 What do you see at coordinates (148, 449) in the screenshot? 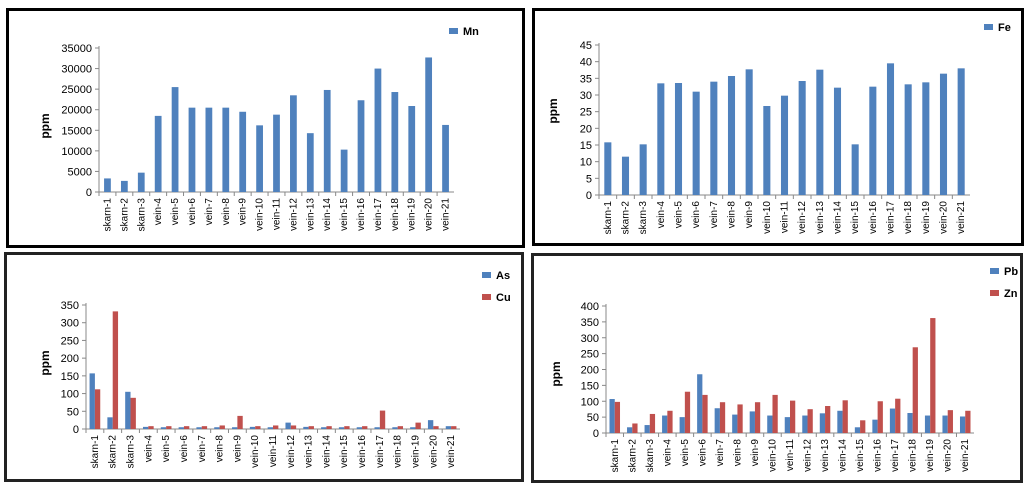
I see `x-tick-label: vein-4` at bounding box center [148, 449].